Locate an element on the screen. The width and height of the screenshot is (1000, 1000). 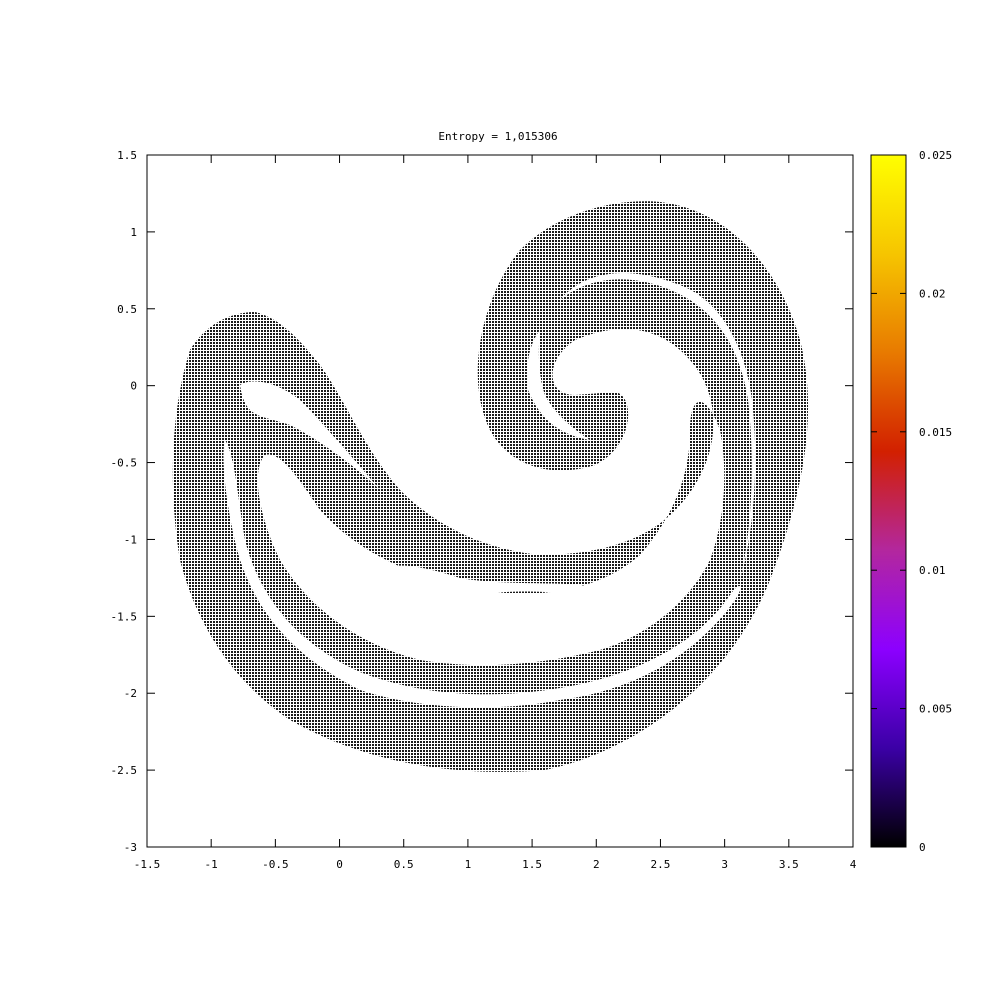
y-tick-label: -1.5 is located at coordinates (124, 616).